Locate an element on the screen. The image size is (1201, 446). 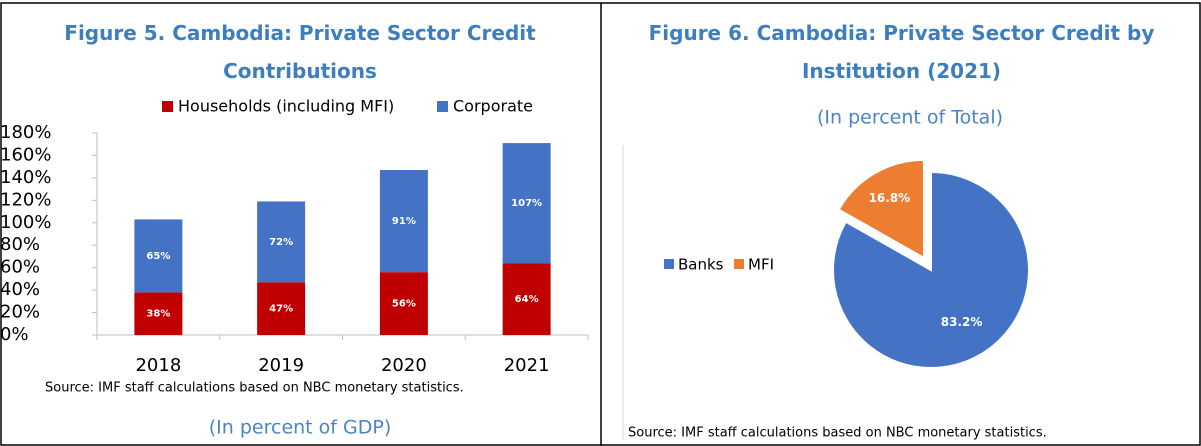
data-label: 107% is located at coordinates (526, 203).